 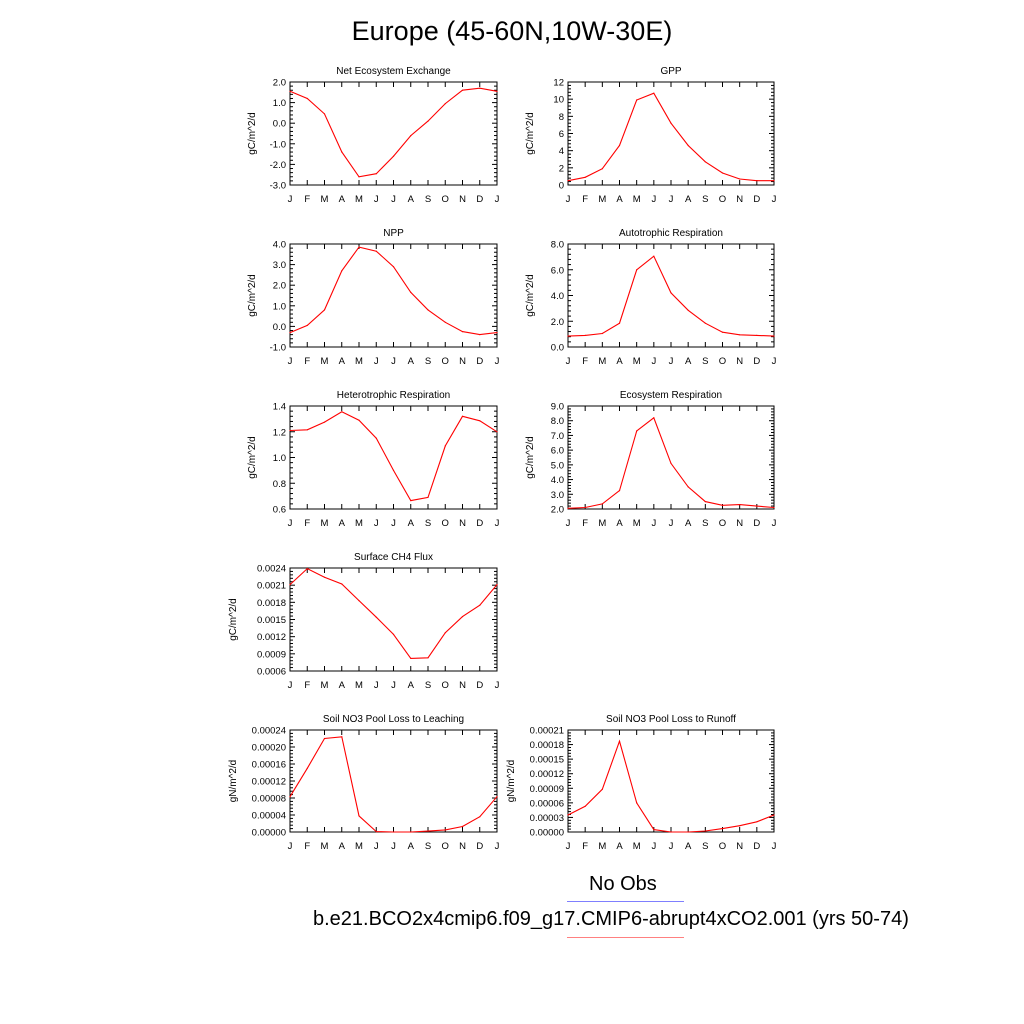 What do you see at coordinates (393, 233) in the screenshot?
I see `panel-title: NPP` at bounding box center [393, 233].